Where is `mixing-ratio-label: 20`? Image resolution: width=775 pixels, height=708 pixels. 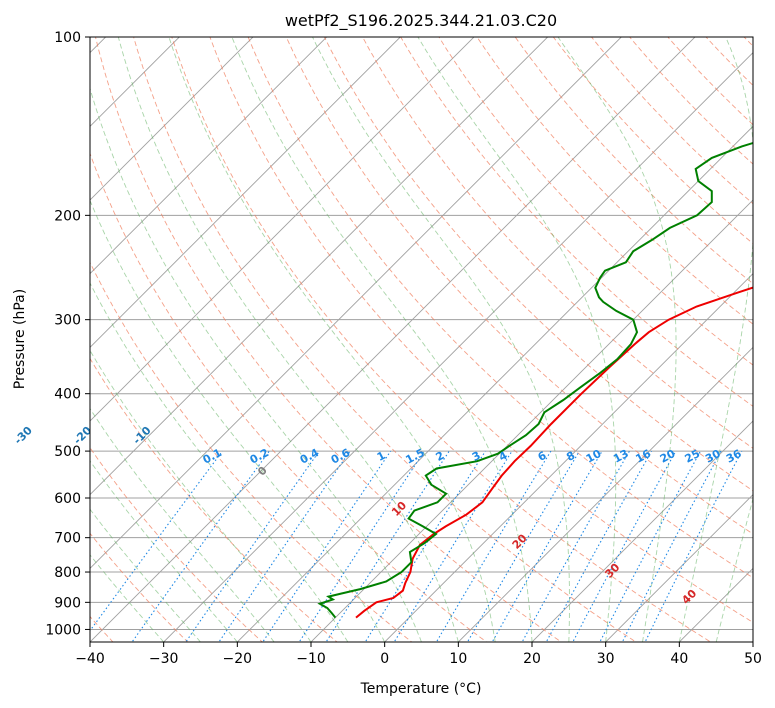 mixing-ratio-label: 20 is located at coordinates (668, 456).